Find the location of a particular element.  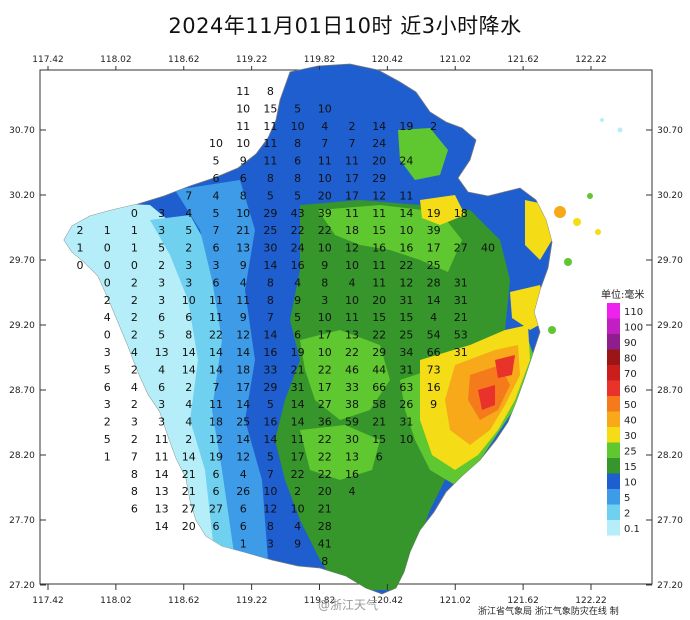

station-value: 73 is located at coordinates (434, 369).